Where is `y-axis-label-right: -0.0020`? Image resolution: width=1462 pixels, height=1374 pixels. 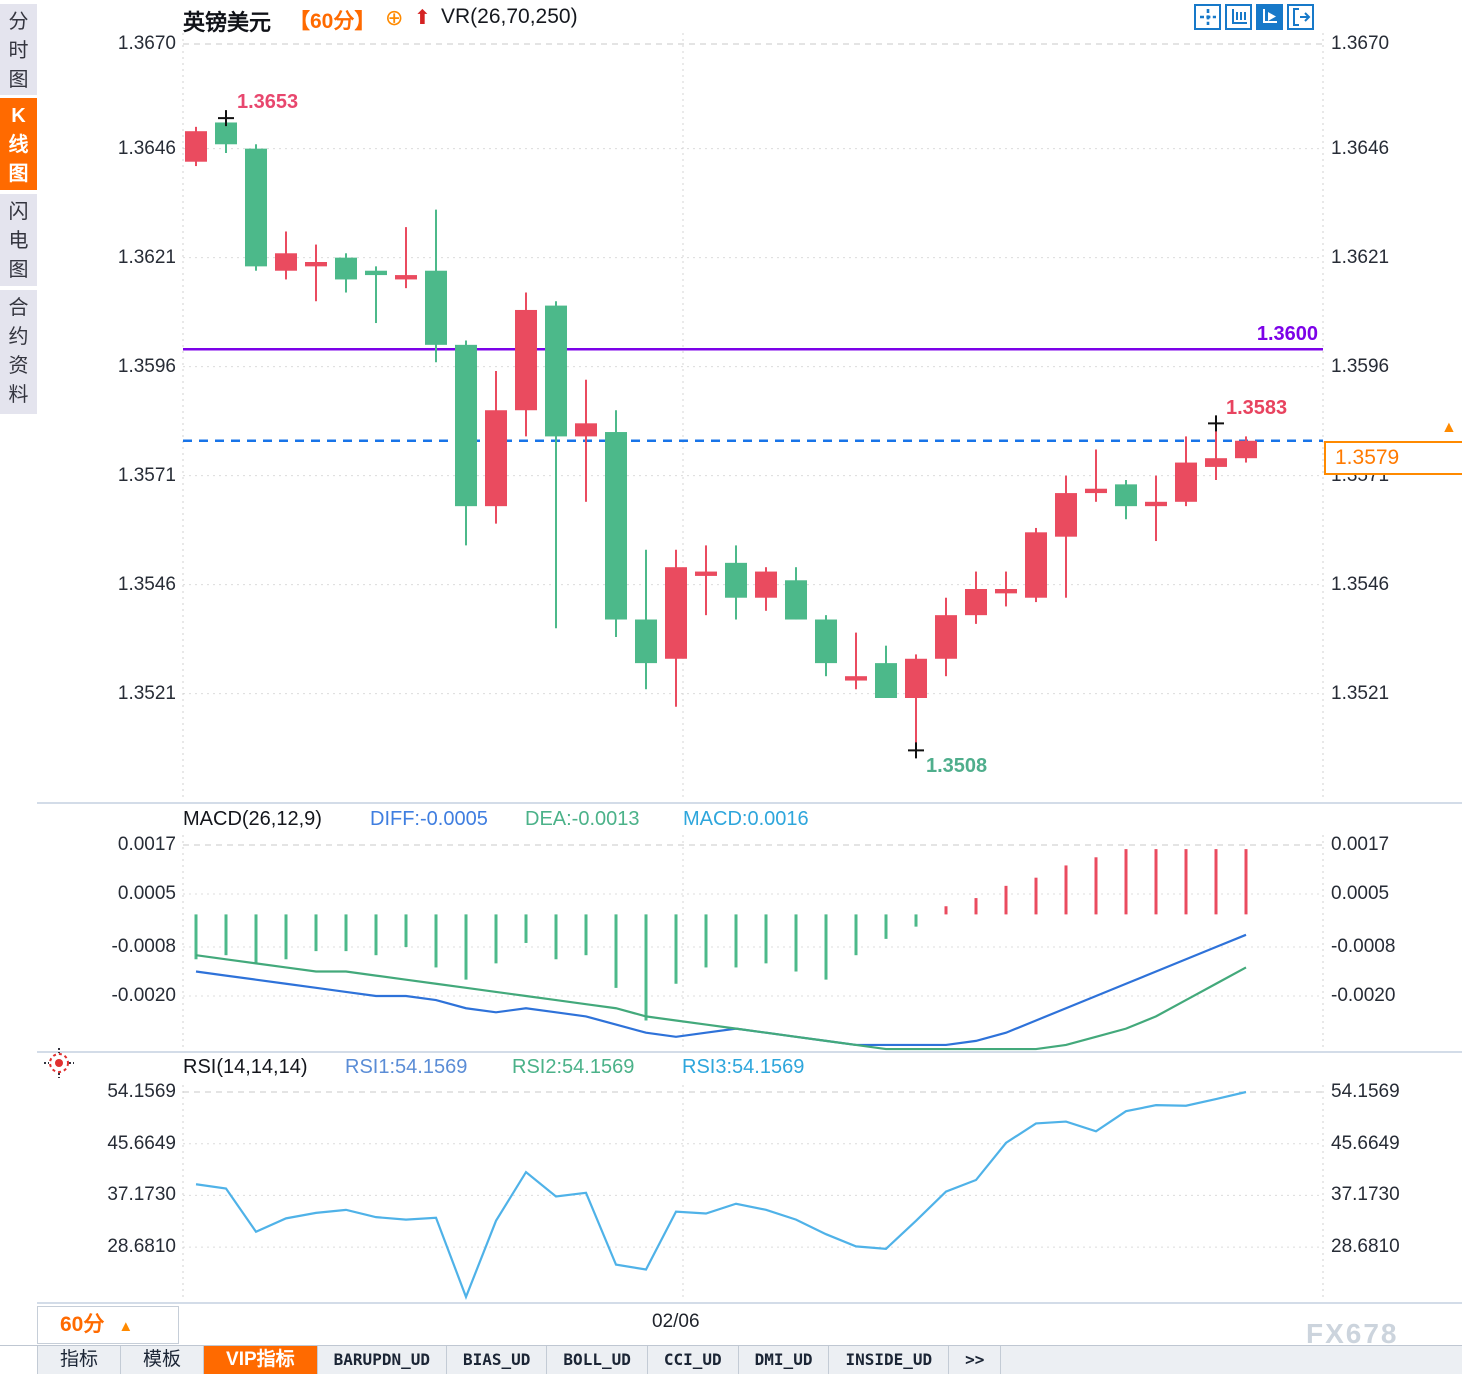
y-axis-label-right: -0.0020 is located at coordinates (1363, 995).